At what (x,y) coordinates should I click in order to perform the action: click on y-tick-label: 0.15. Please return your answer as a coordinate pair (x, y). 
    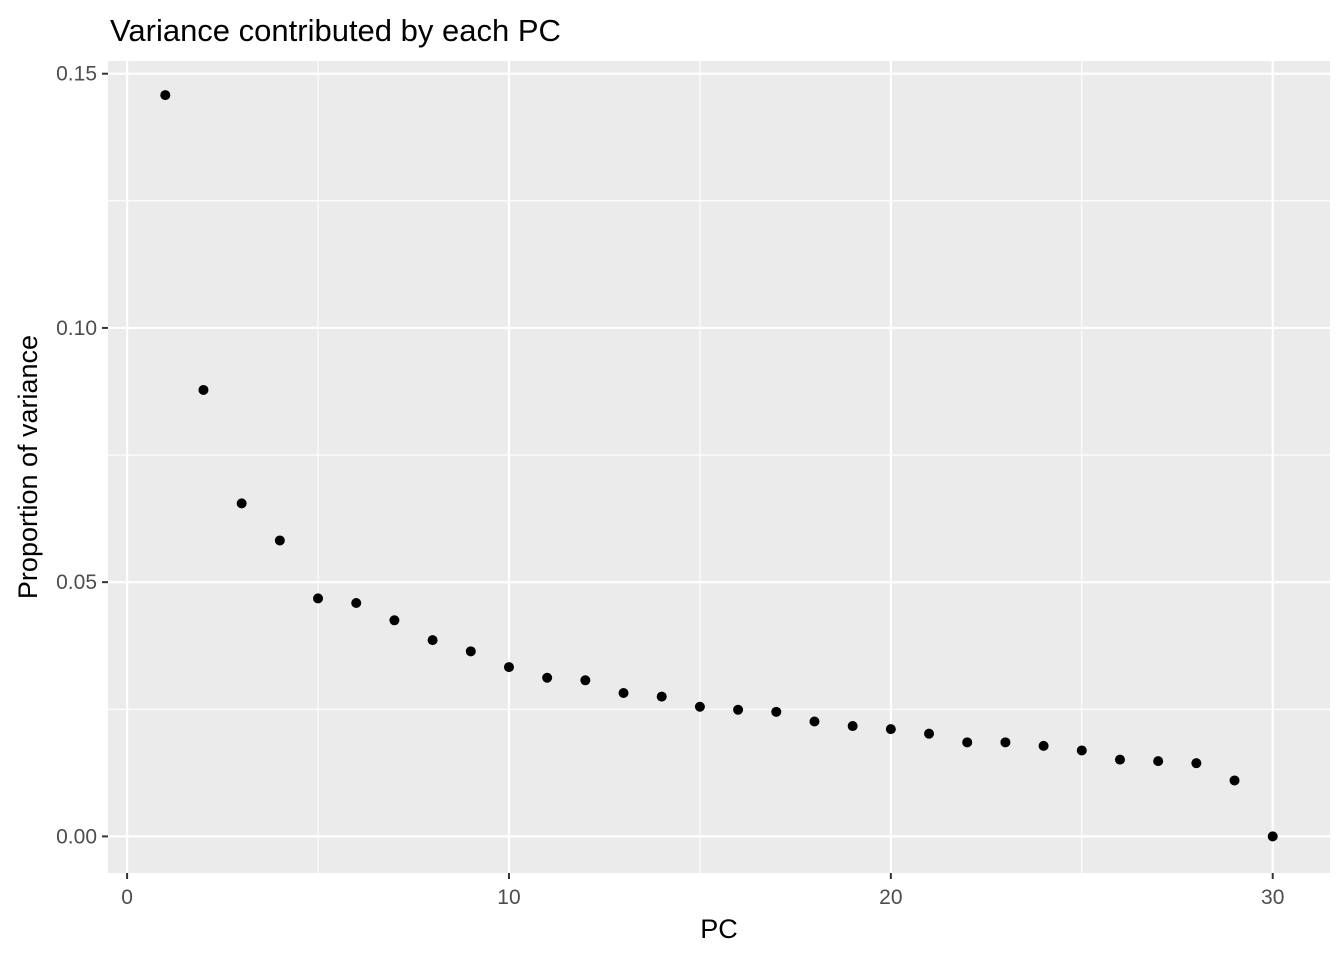
    Looking at the image, I should click on (76, 74).